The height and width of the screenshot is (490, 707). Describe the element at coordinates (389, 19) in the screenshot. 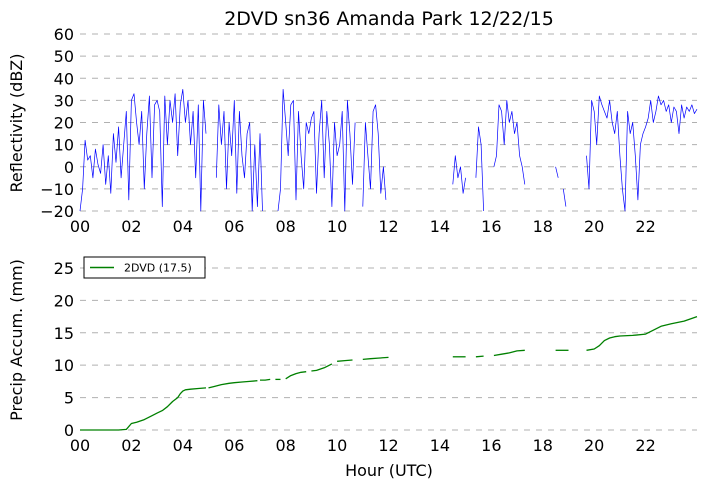

I see `chart-title: 2DVD sn36 Amanda Park 12/22/15` at that location.